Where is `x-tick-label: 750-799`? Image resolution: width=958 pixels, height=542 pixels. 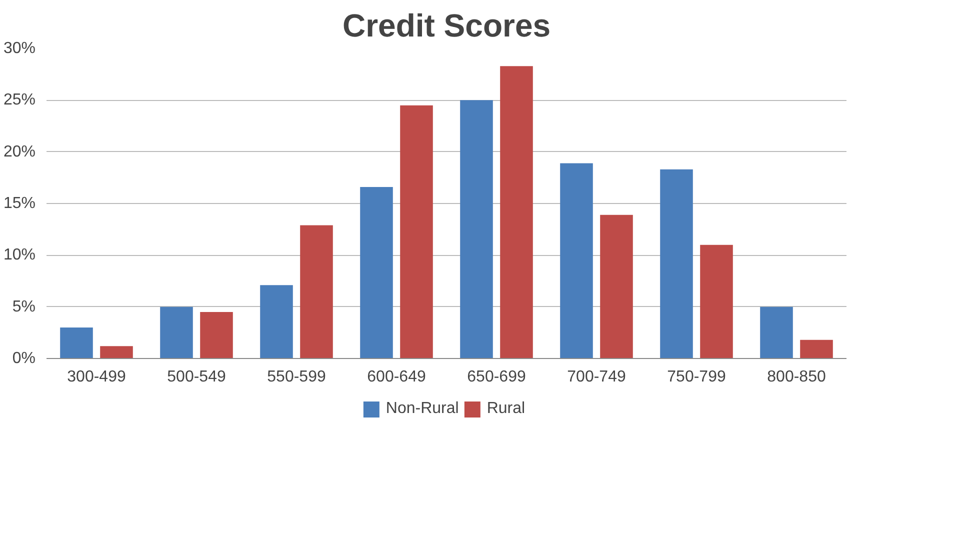
x-tick-label: 750-799 is located at coordinates (696, 377).